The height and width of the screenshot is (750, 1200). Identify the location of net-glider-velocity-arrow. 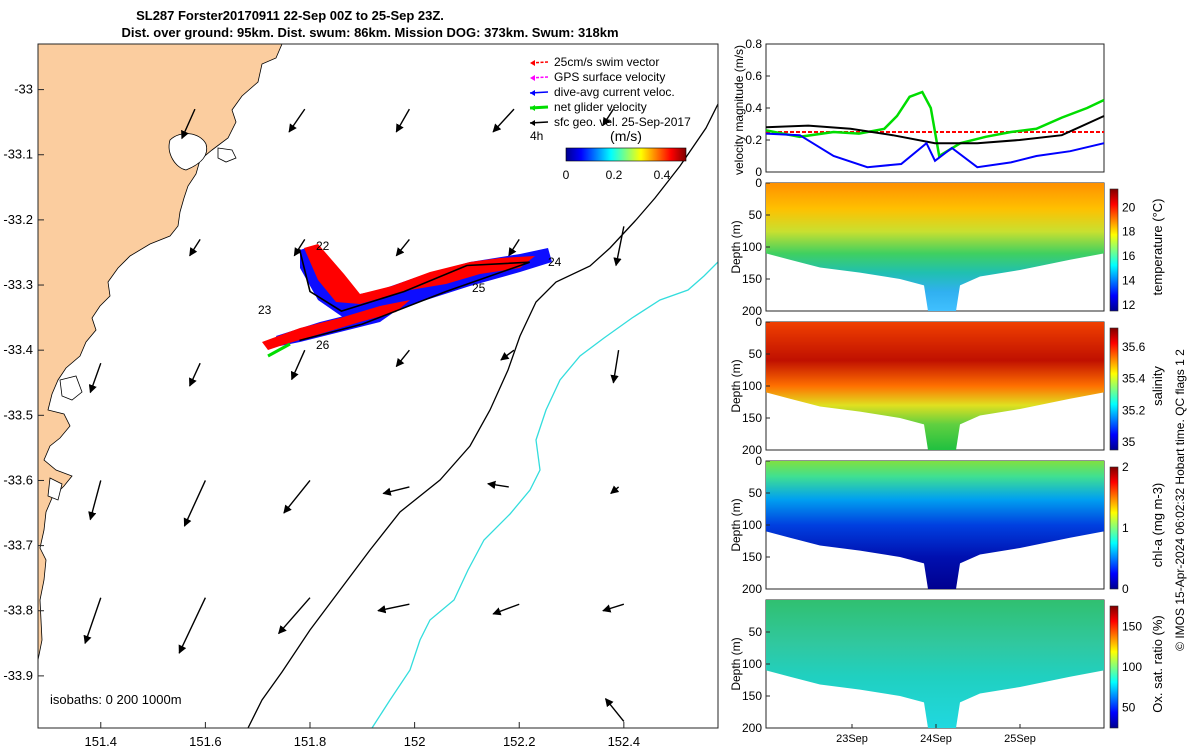
(279, 350).